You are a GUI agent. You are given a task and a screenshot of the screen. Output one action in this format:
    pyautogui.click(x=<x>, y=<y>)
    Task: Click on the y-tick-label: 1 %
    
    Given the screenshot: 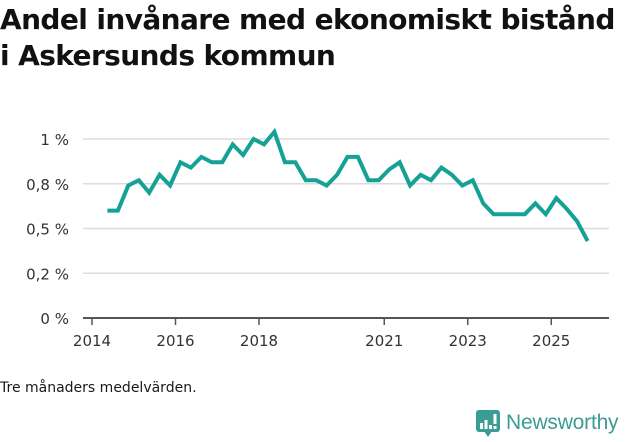 What is the action you would take?
    pyautogui.click(x=54, y=140)
    